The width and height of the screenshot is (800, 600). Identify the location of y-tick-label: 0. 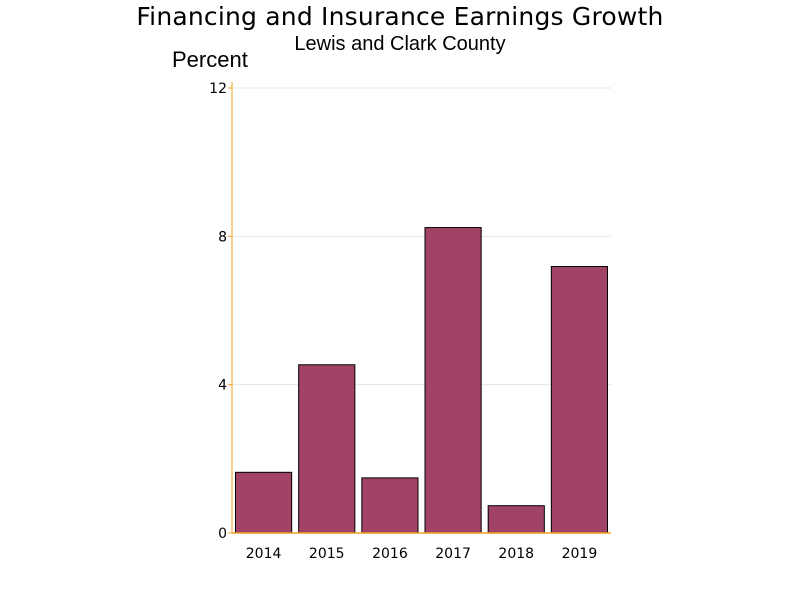
(222, 534).